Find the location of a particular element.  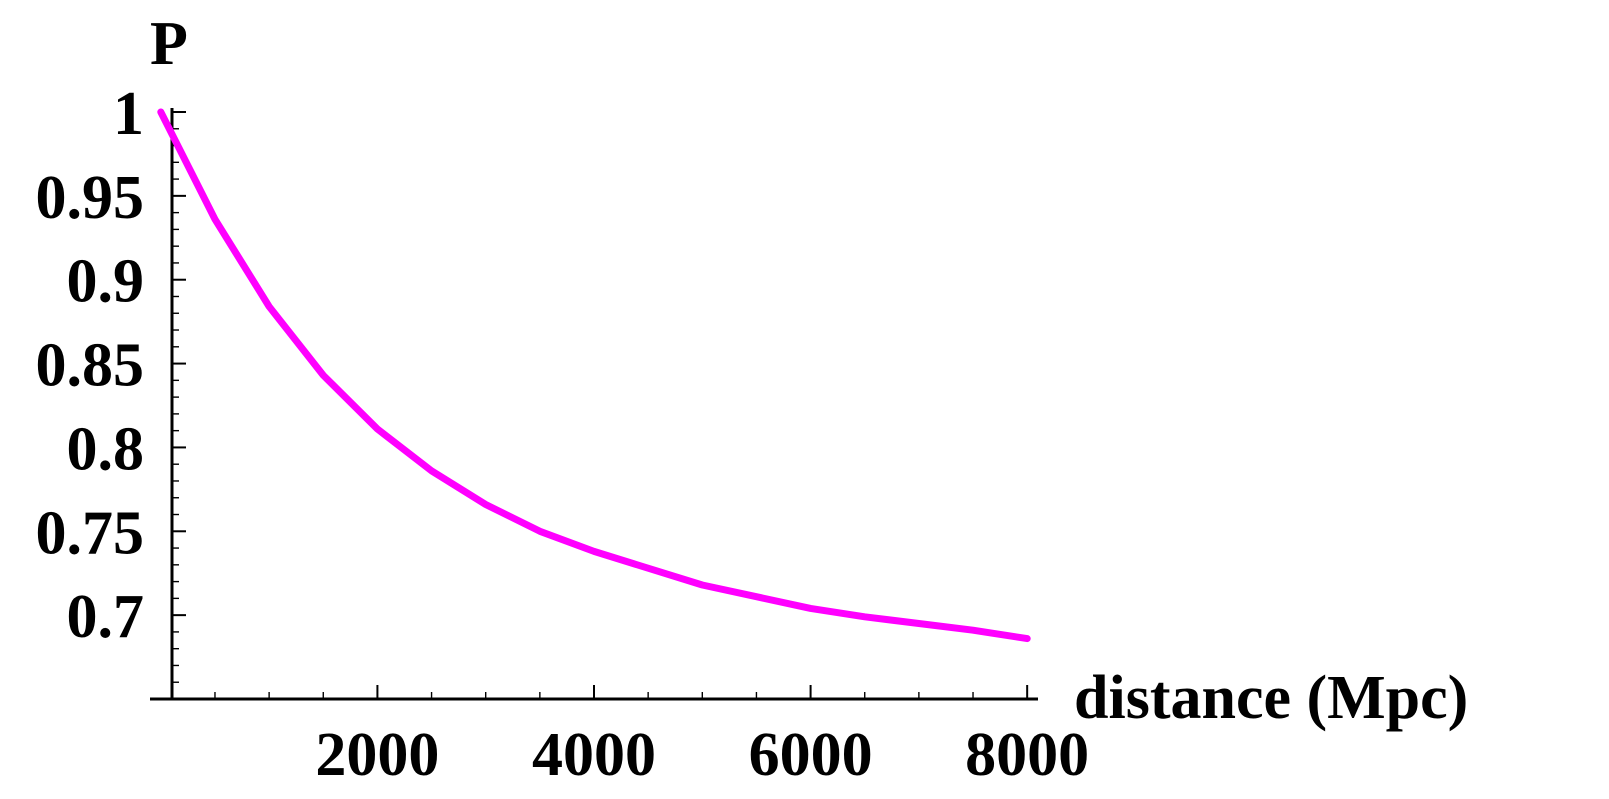

y-tick-label: 0.9 is located at coordinates (106, 282).